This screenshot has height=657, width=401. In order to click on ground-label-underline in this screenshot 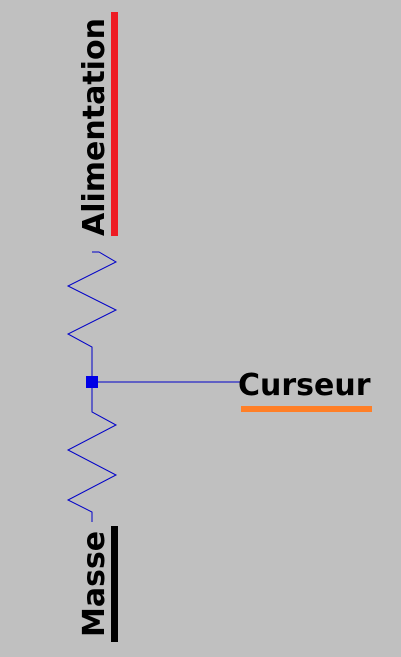, I will do `click(114, 584)`.